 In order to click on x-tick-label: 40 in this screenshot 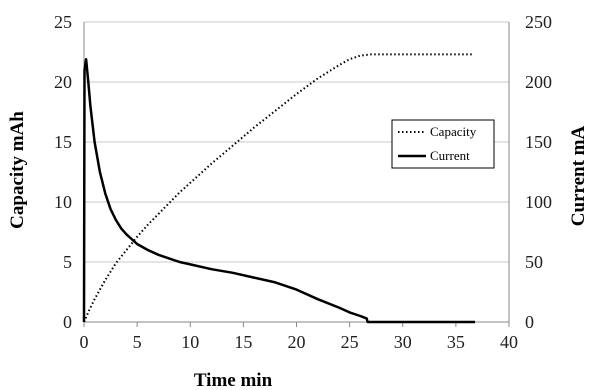, I will do `click(509, 342)`.